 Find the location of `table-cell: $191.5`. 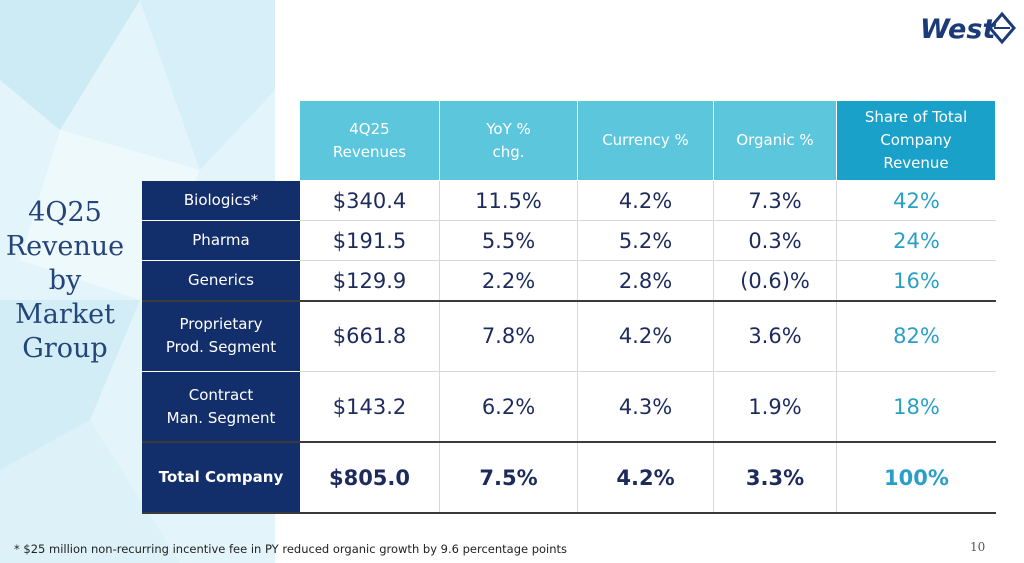

table-cell: $191.5 is located at coordinates (370, 241).